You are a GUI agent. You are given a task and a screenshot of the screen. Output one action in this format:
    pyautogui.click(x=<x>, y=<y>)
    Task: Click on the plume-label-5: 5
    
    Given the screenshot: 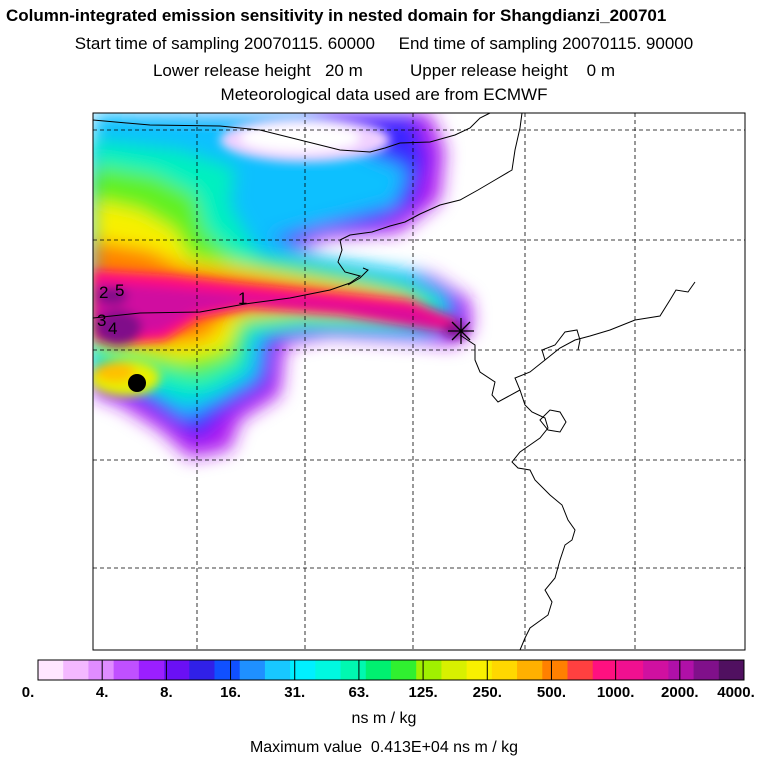 What is the action you would take?
    pyautogui.click(x=119, y=290)
    